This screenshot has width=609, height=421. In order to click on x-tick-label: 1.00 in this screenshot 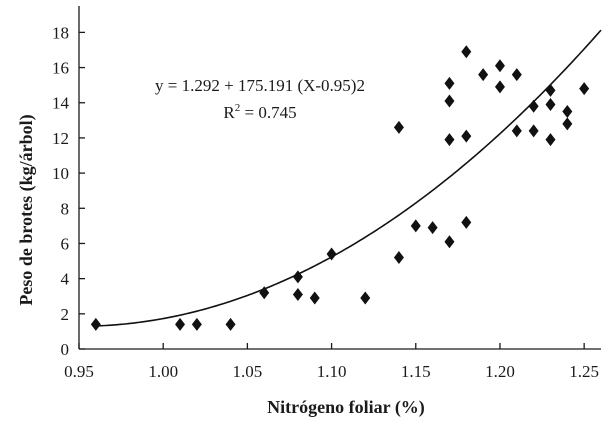, I will do `click(163, 371)`.